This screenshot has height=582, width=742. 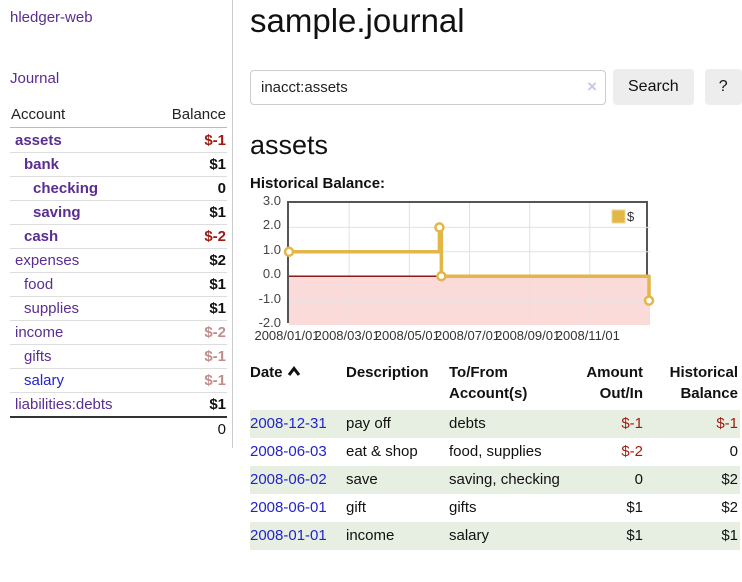 What do you see at coordinates (38, 356) in the screenshot?
I see `sidebar-account-link-gifts: gifts` at bounding box center [38, 356].